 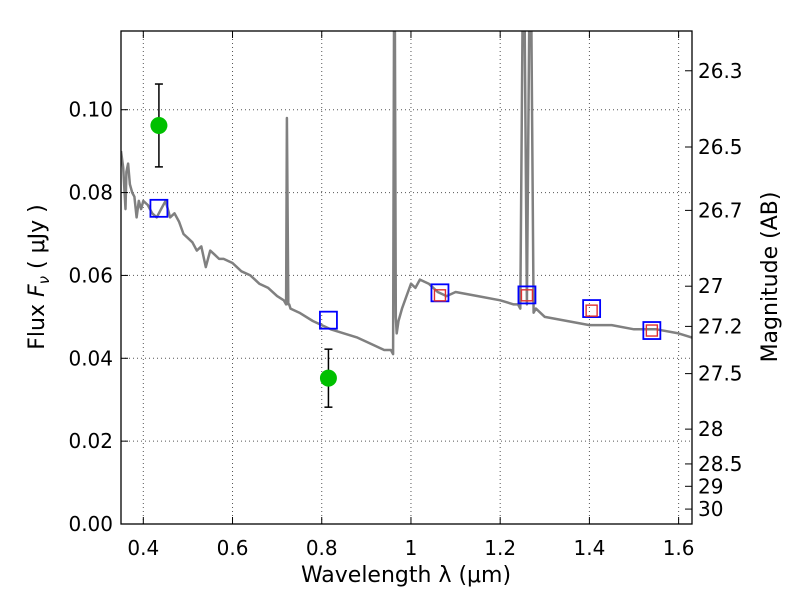 I want to click on magnitude-tick-label: 30, so click(x=710, y=509).